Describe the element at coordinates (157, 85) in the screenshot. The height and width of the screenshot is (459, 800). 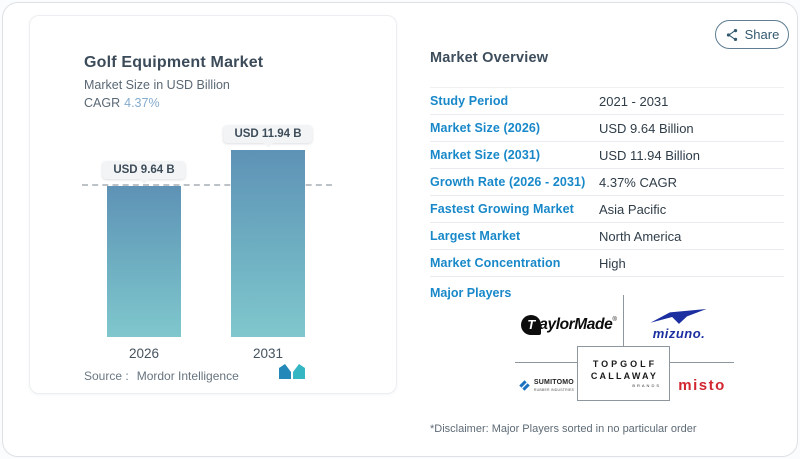
I see `chart-subtitle: Market Size in USD Billion` at that location.